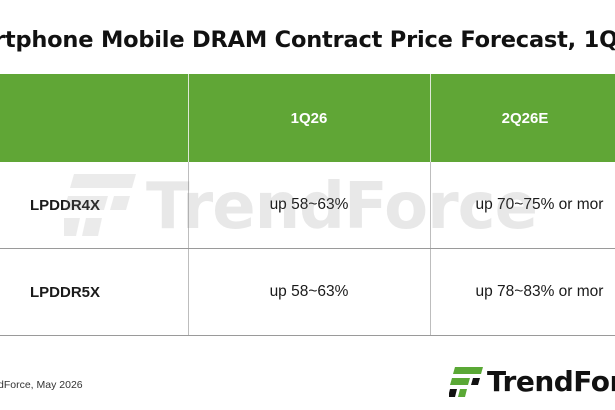  What do you see at coordinates (41, 385) in the screenshot?
I see `source-note: dForce, May 2026` at bounding box center [41, 385].